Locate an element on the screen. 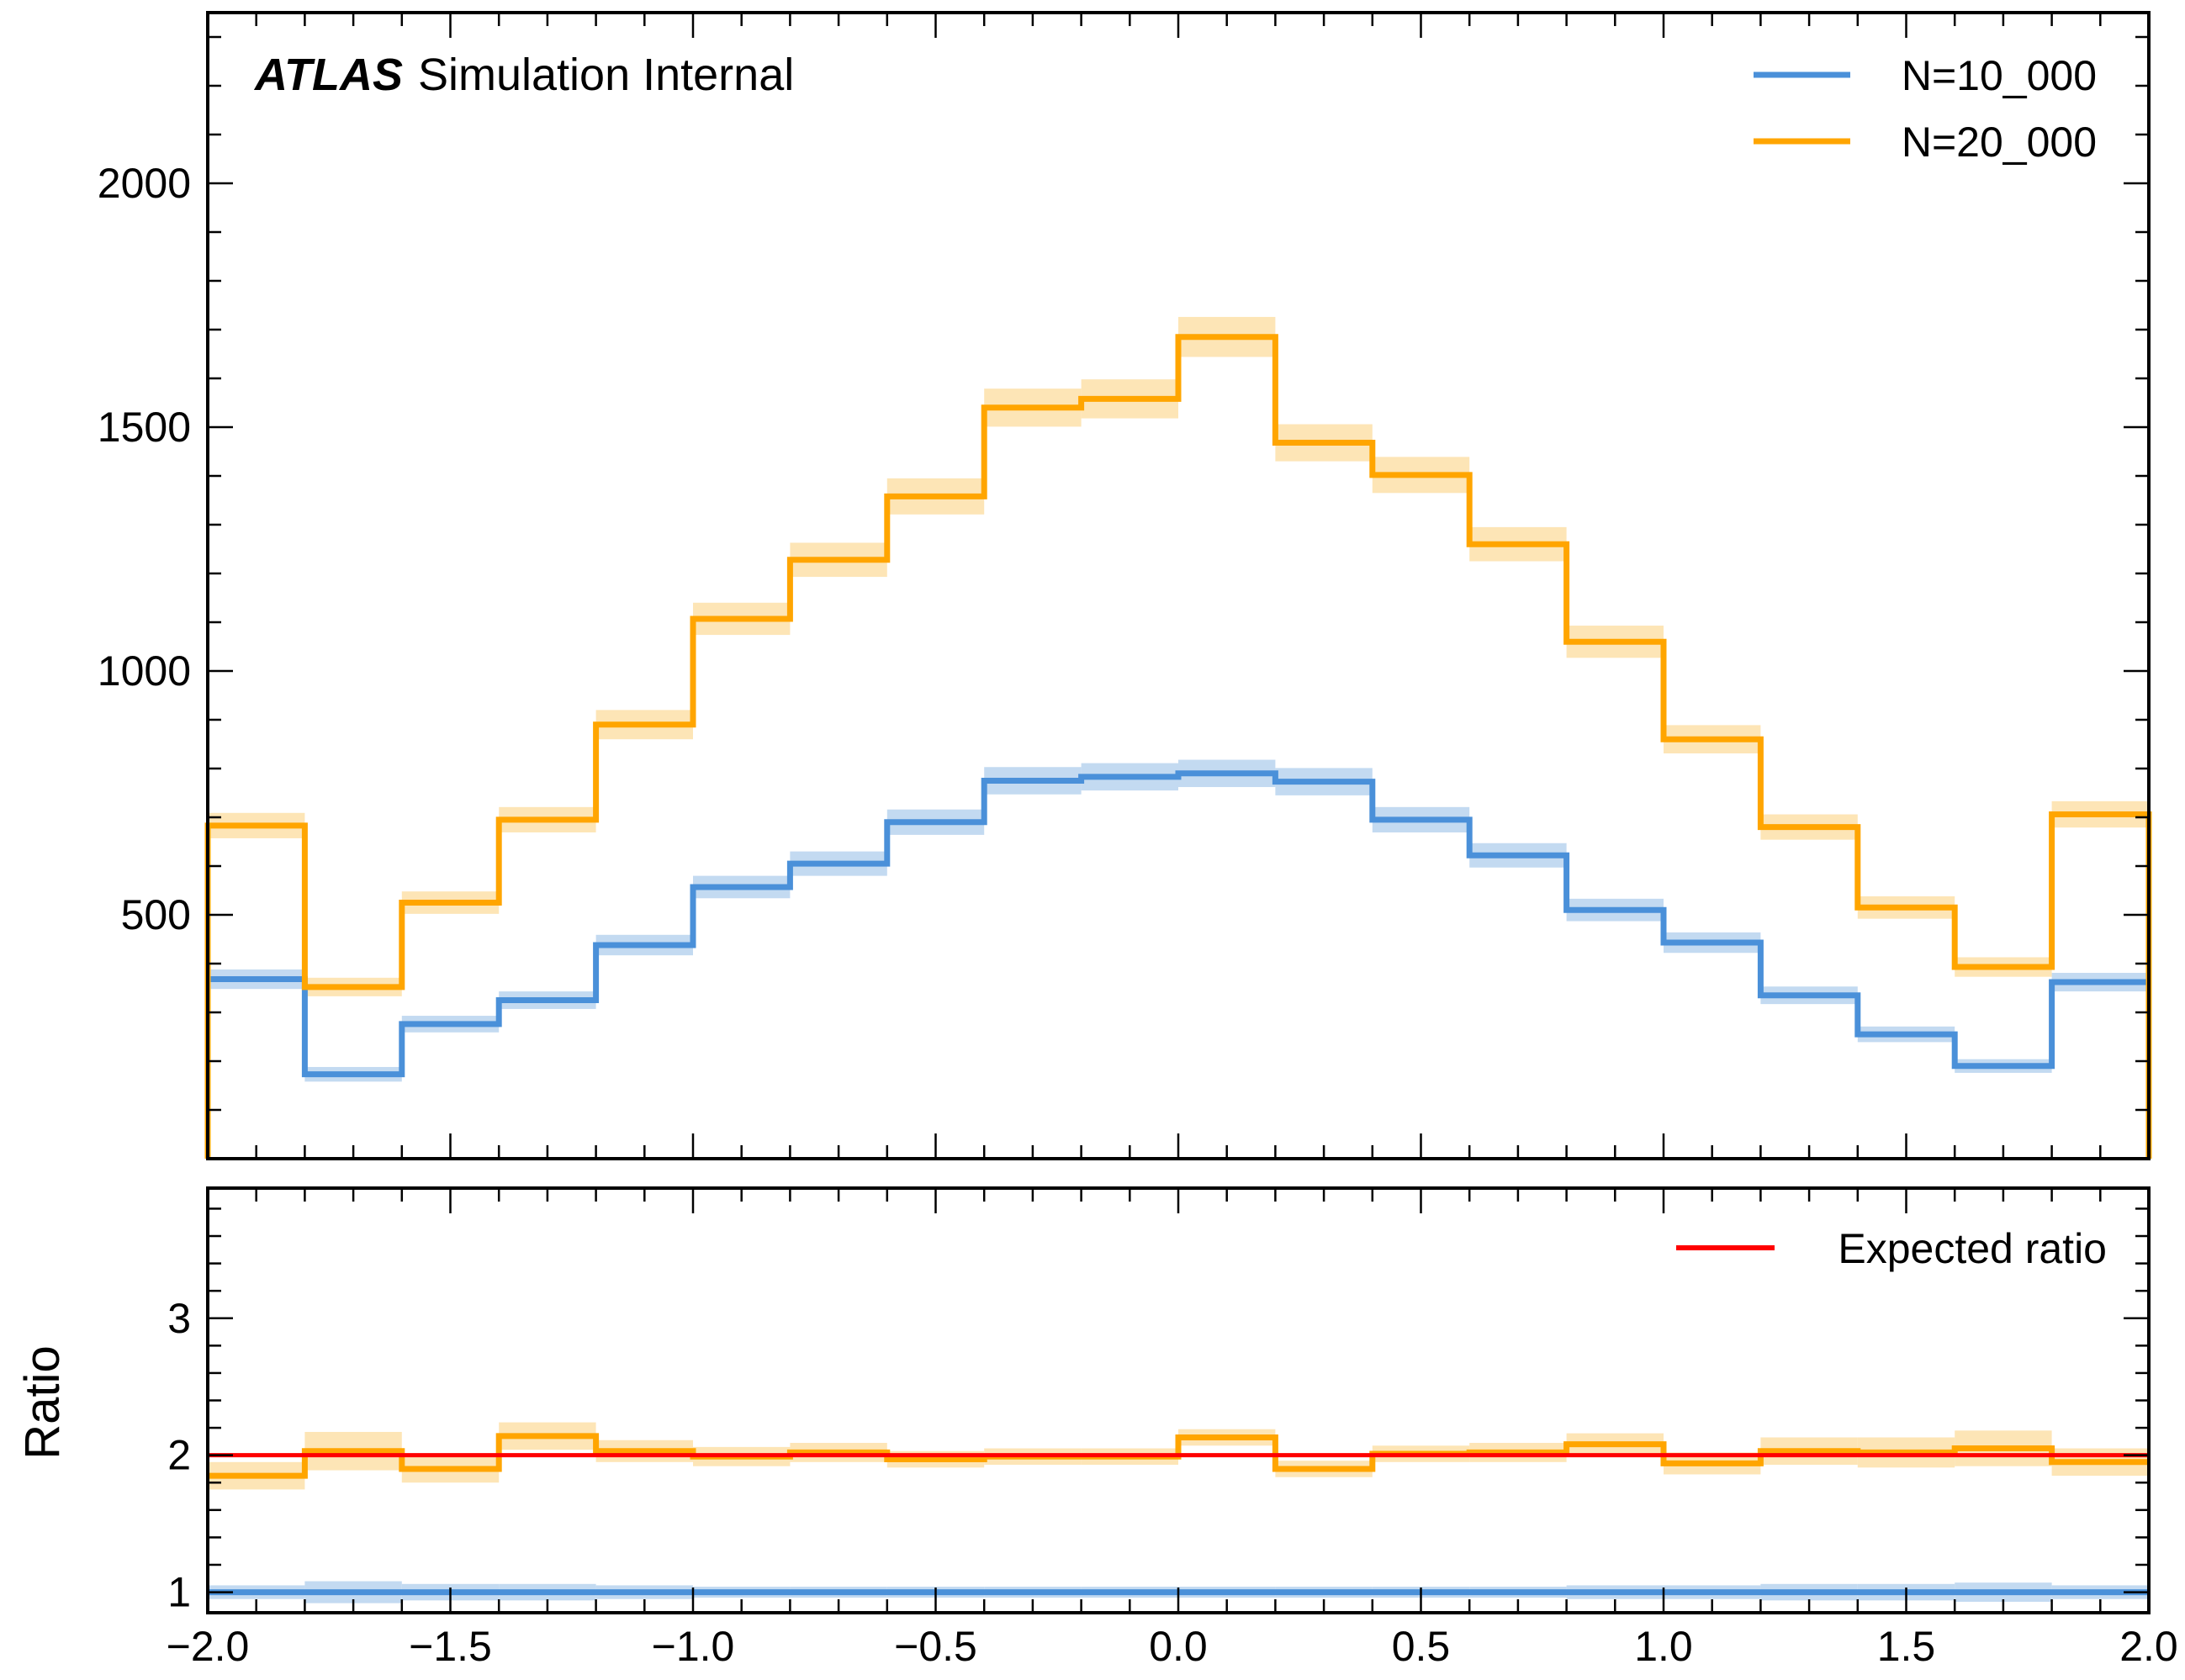 The height and width of the screenshot is (1680, 2185). y-tick-label: 3 is located at coordinates (179, 1319).